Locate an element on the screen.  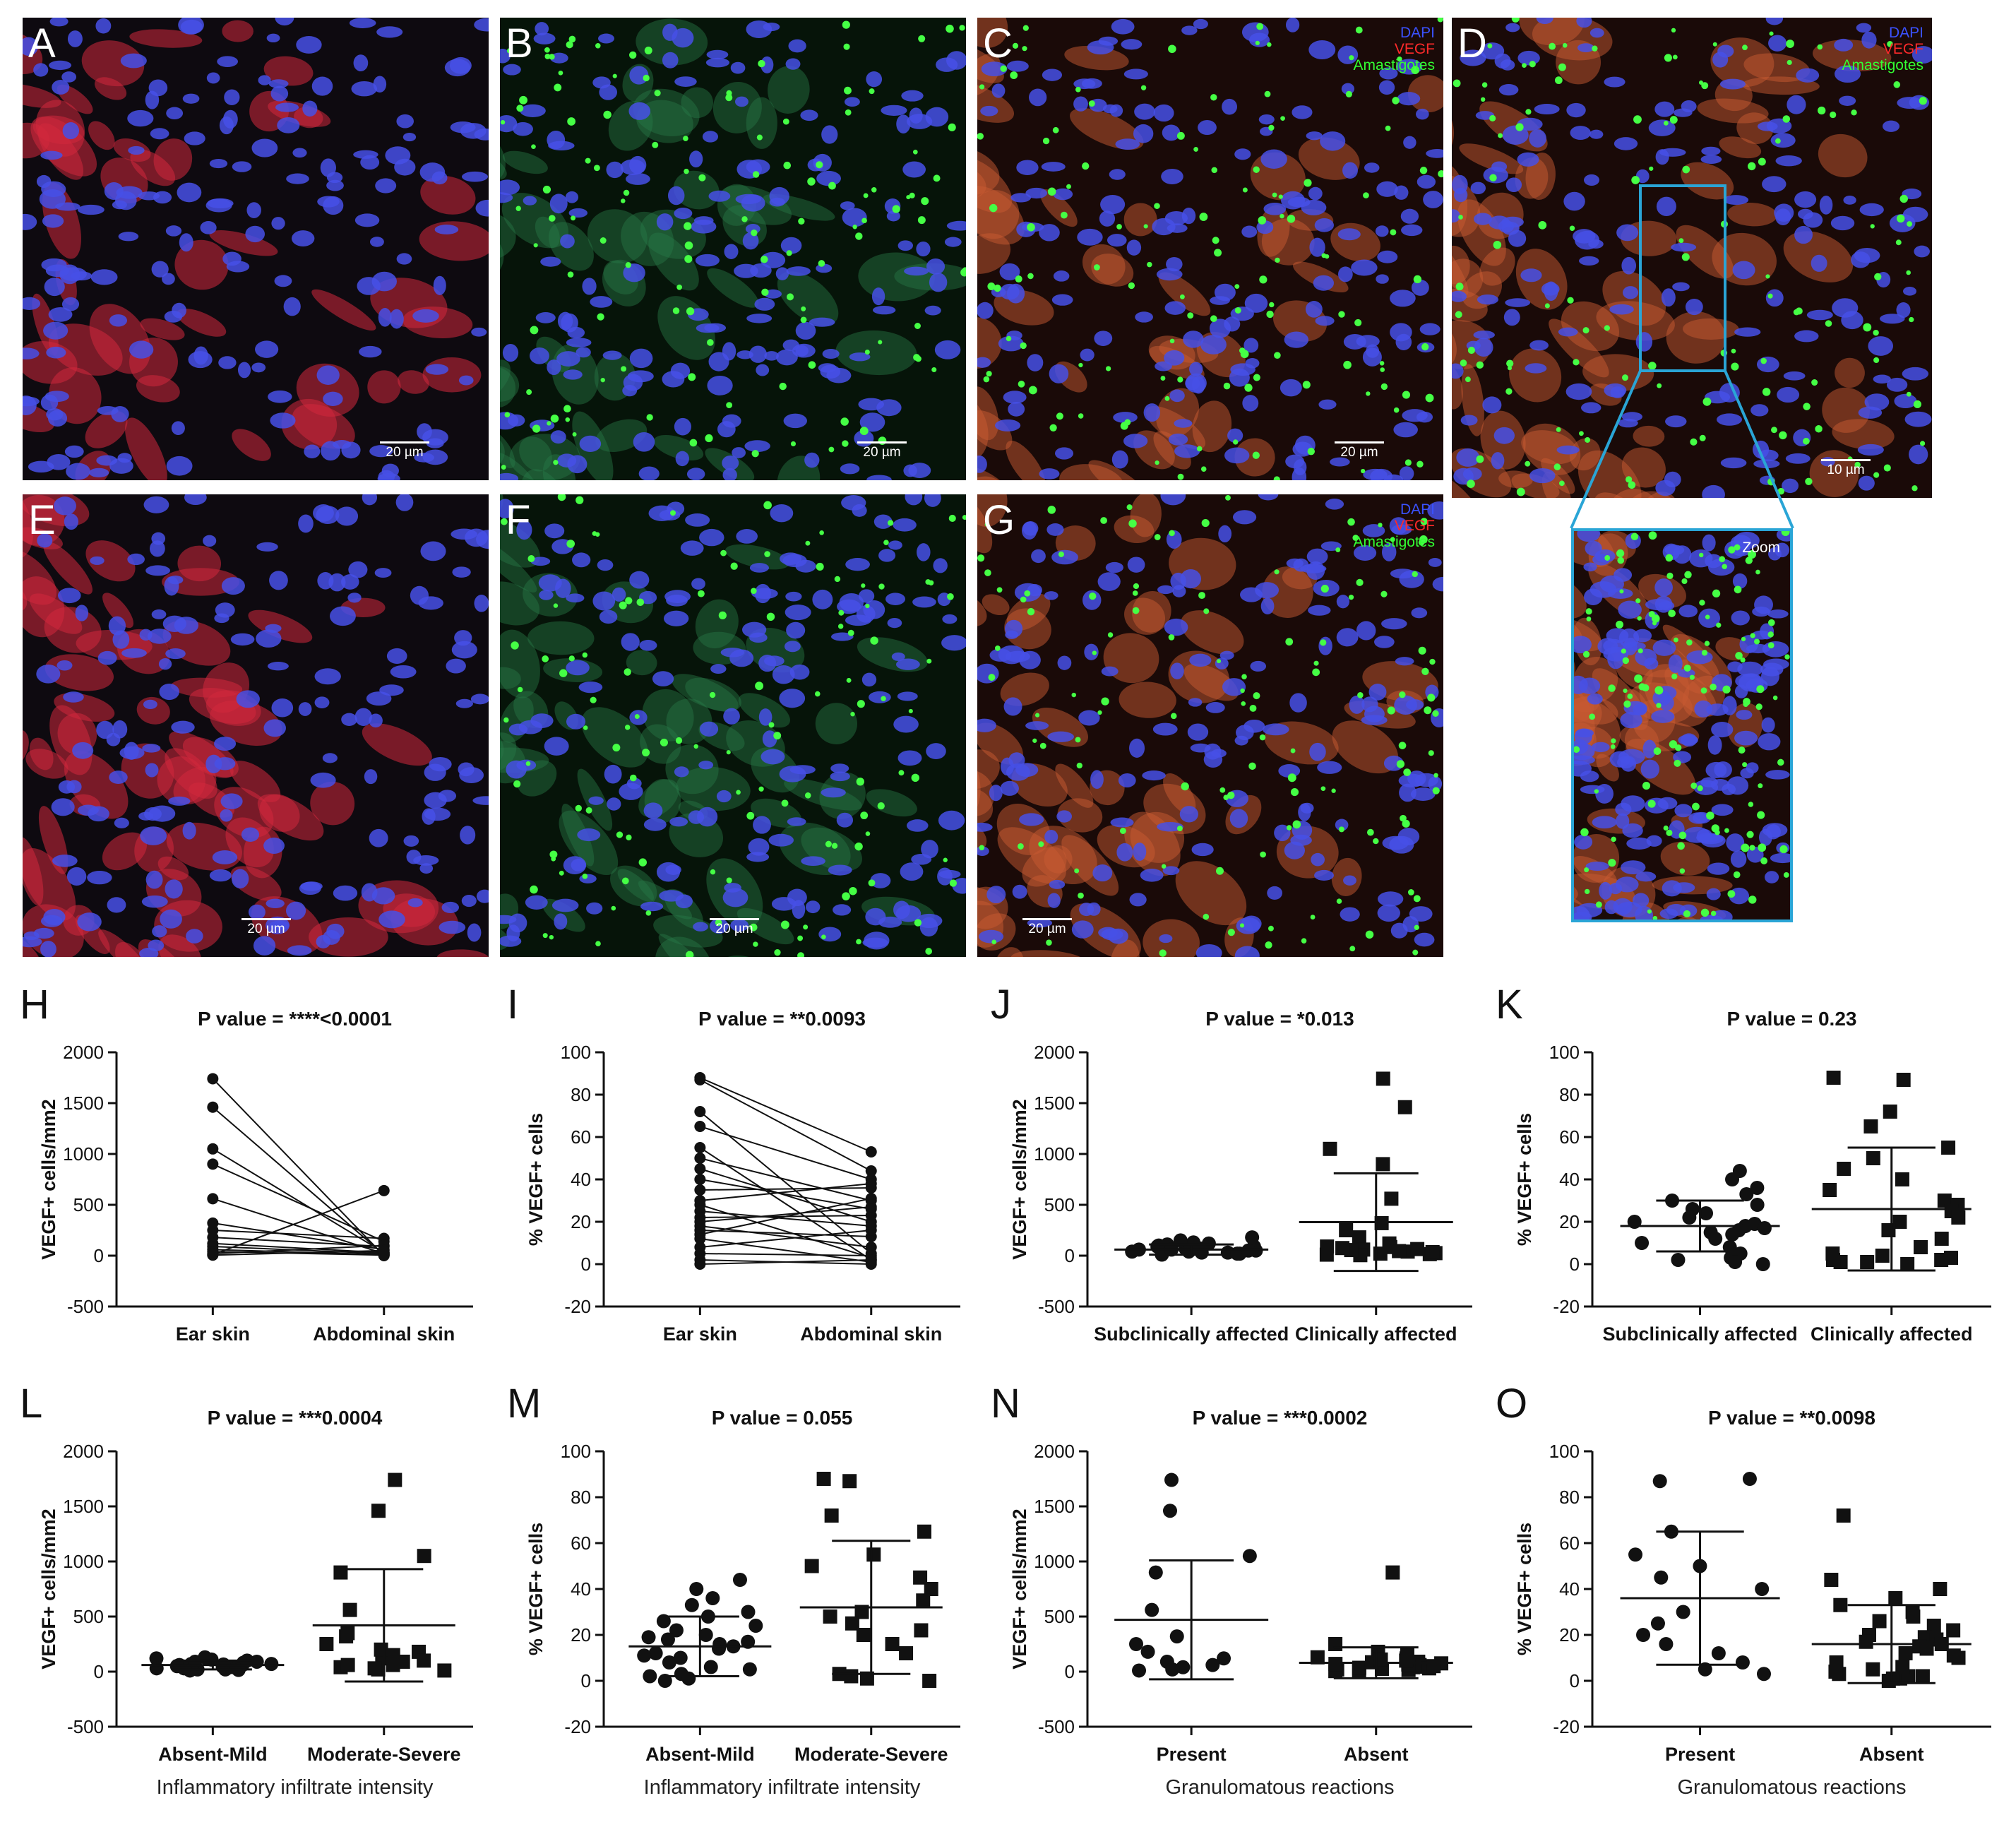
chart-title: P value = **0.0098 is located at coordinates (1792, 1418).